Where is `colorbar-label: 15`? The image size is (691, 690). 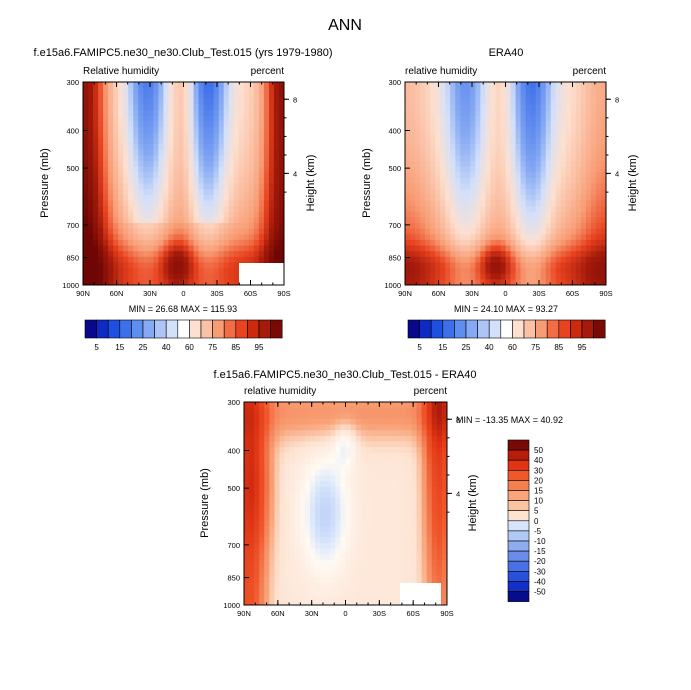 colorbar-label: 15 is located at coordinates (119, 347).